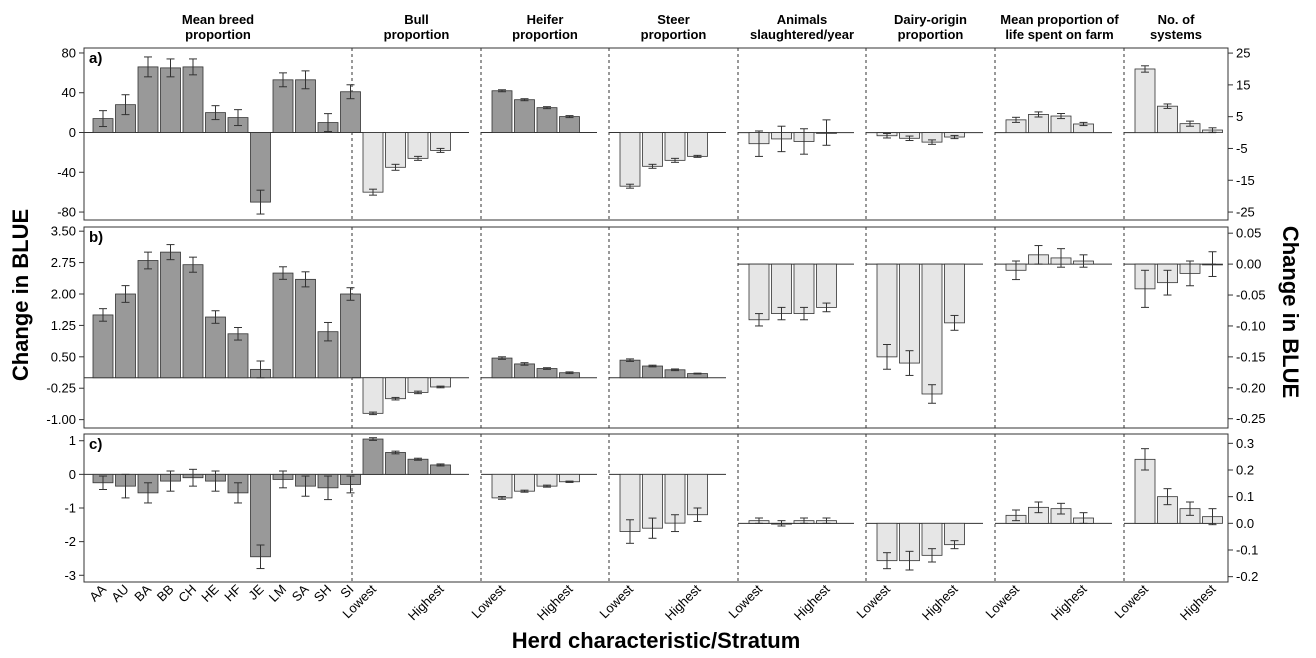 The image size is (1316, 658). I want to click on column-title: Animals, so click(802, 19).